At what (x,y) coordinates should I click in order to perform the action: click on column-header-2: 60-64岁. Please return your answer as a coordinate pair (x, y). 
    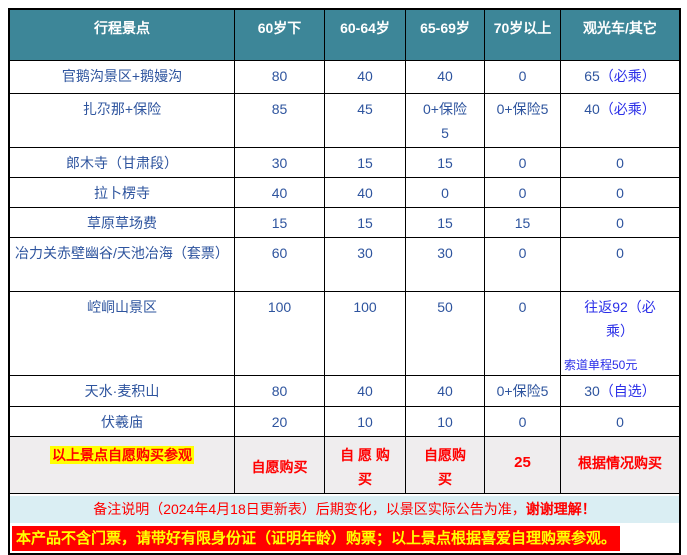
    Looking at the image, I should click on (364, 35).